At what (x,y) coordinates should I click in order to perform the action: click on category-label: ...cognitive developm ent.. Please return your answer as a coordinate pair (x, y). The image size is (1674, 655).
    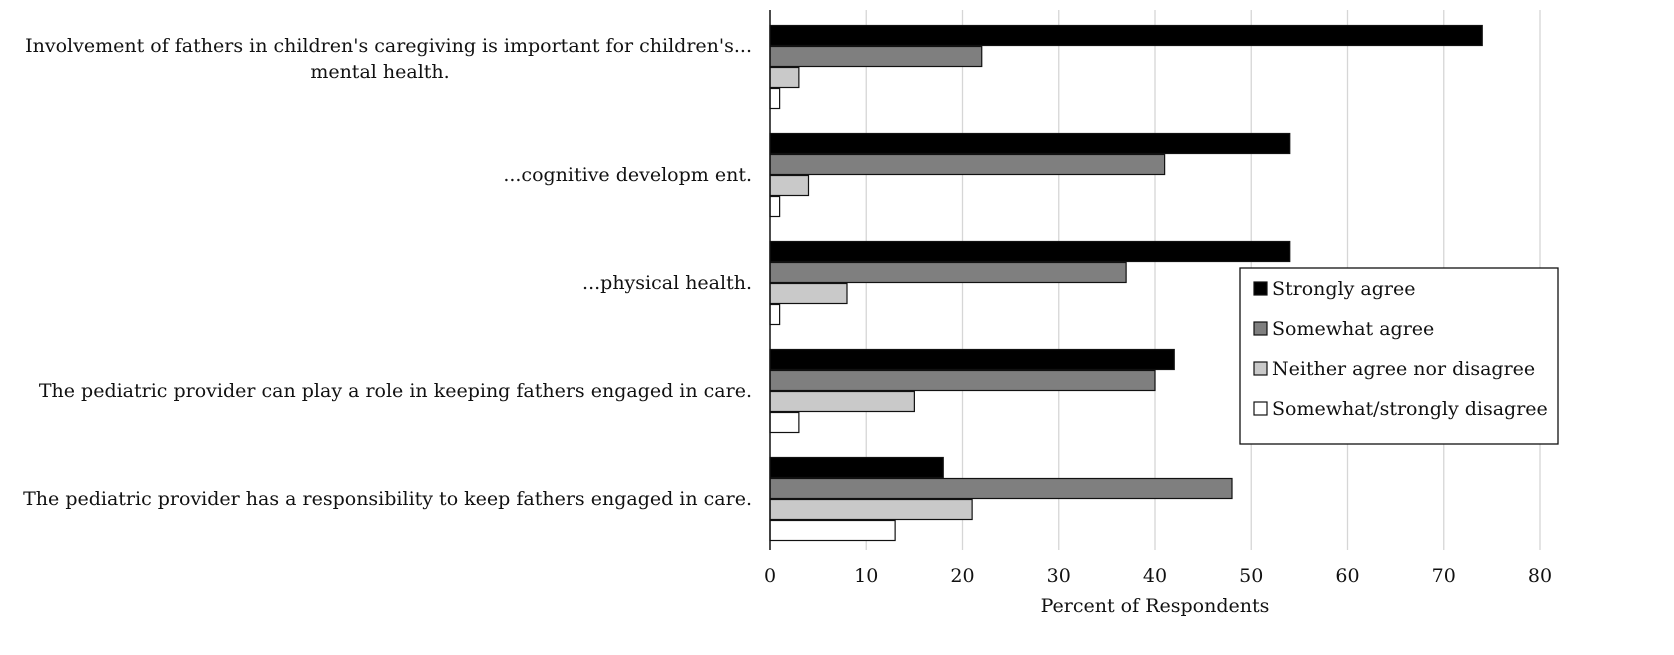
    Looking at the image, I should click on (627, 175).